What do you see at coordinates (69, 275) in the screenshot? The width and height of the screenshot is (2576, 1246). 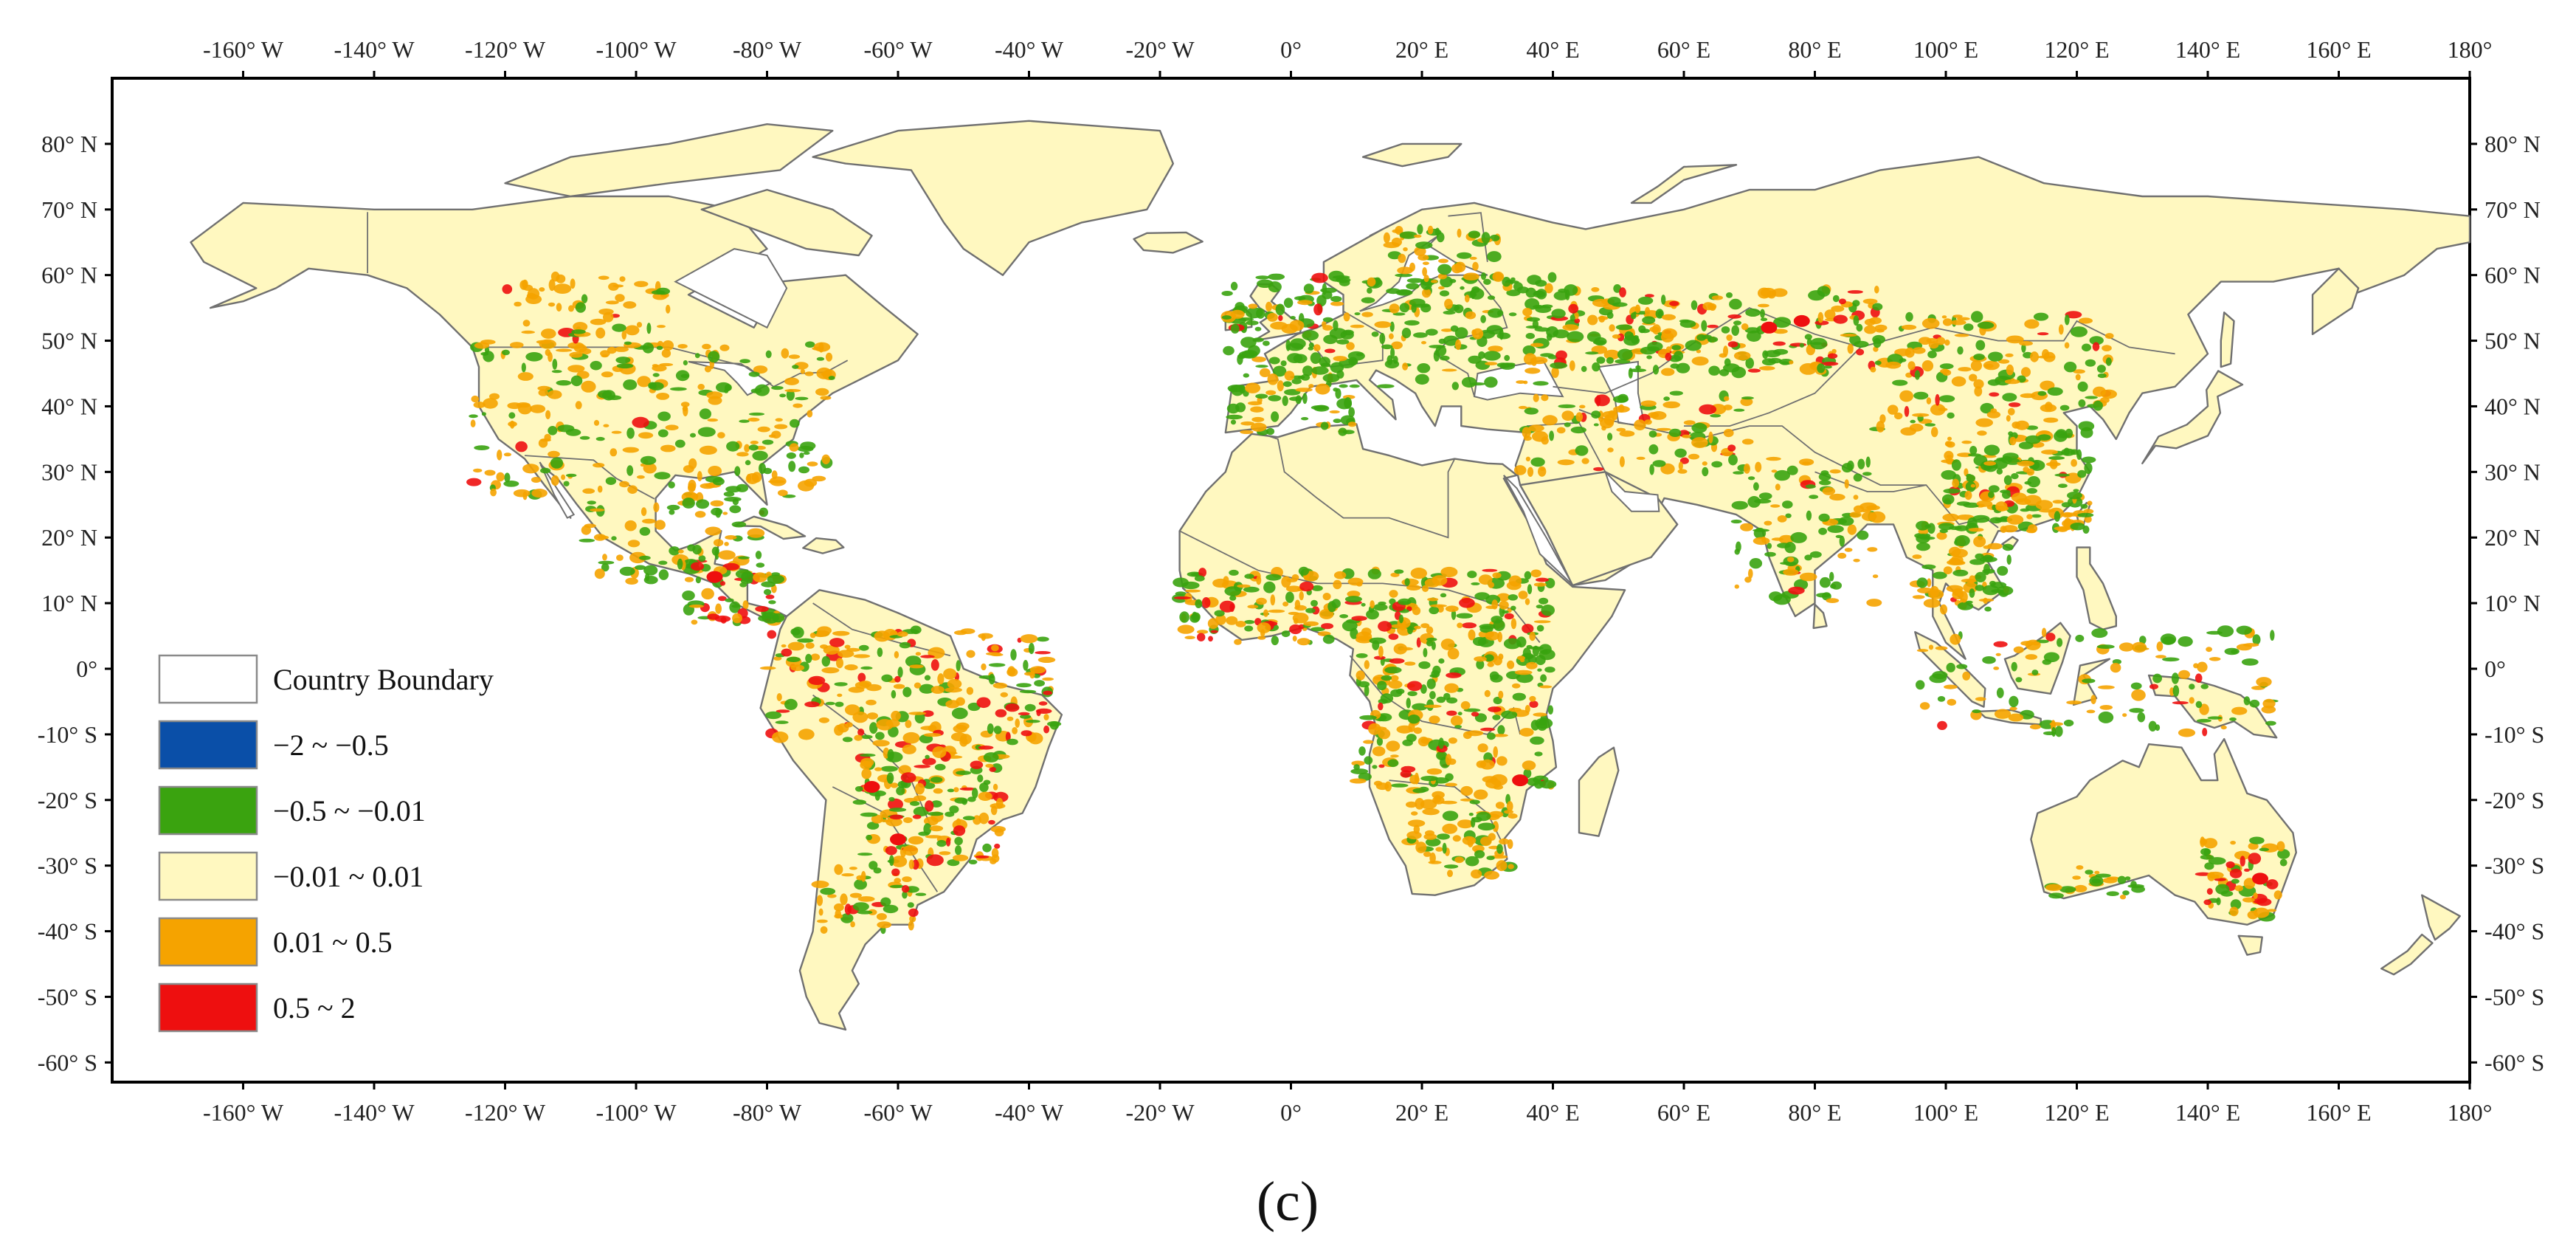 I see `y-tick-label-left: 60° N` at bounding box center [69, 275].